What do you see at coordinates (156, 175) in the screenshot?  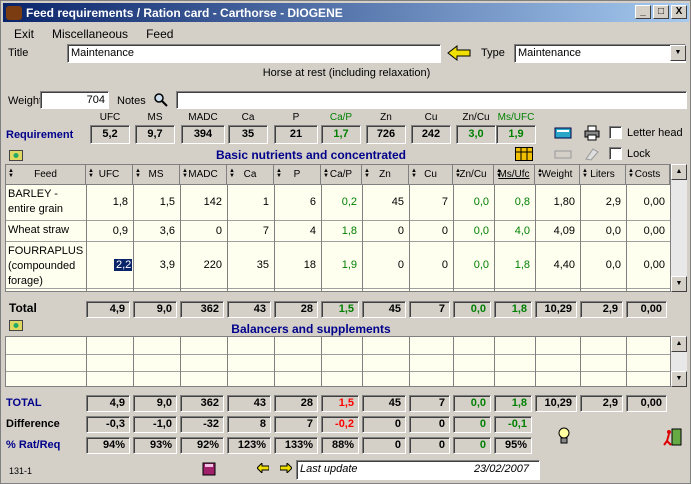 I see `column-header: ▲ ▼ MS` at bounding box center [156, 175].